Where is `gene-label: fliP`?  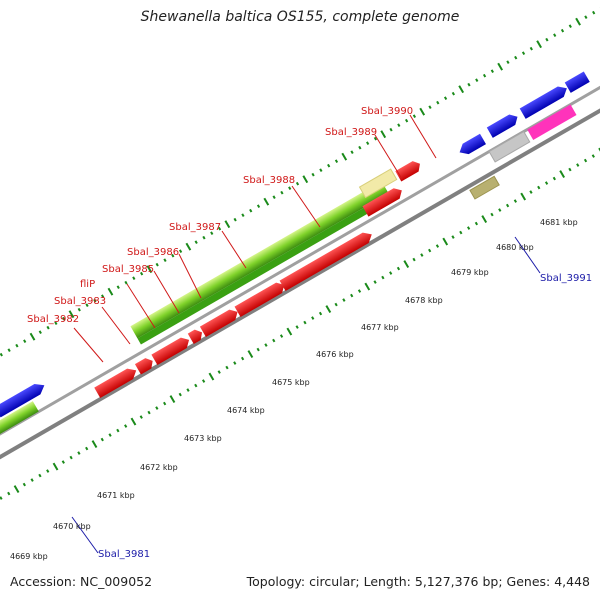 gene-label: fliP is located at coordinates (87, 284).